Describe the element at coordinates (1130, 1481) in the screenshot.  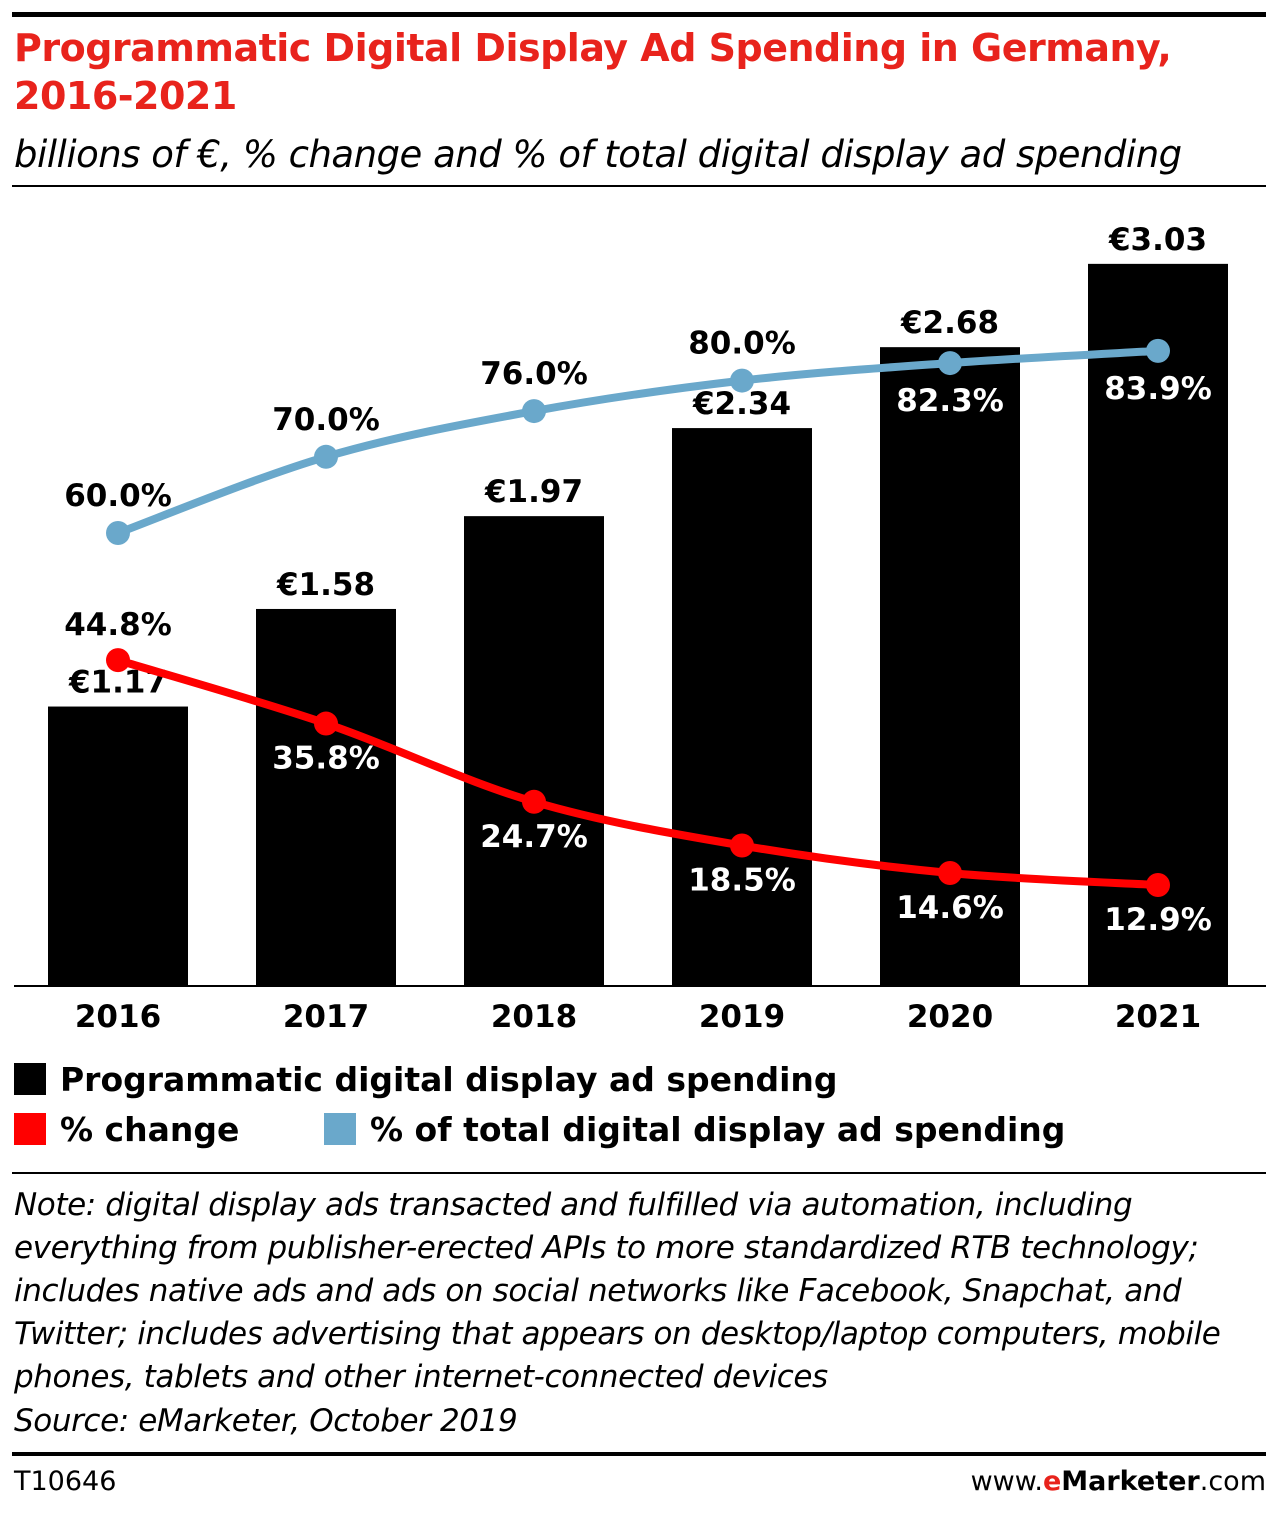
I see `brand-name: Marketer` at that location.